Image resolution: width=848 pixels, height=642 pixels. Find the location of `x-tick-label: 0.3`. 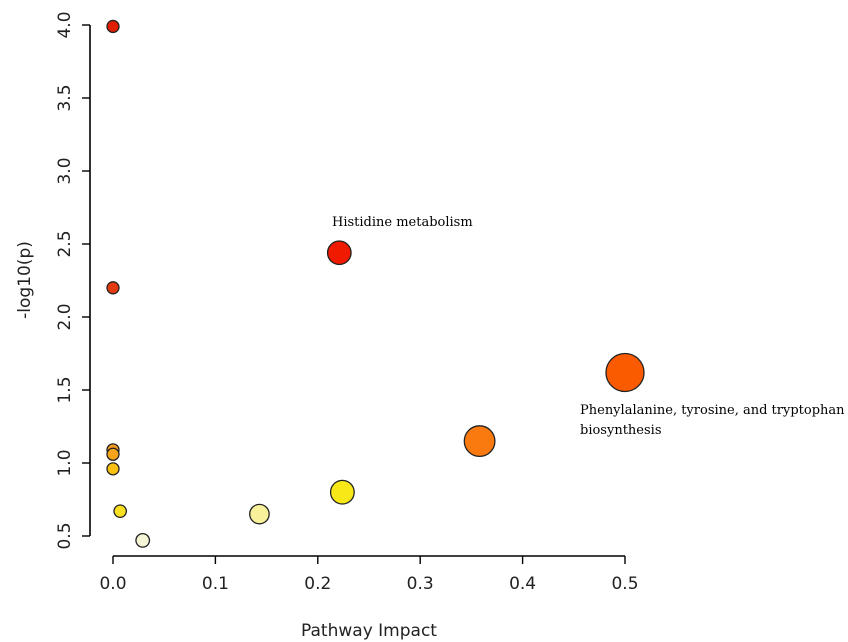

x-tick-label: 0.3 is located at coordinates (420, 584).